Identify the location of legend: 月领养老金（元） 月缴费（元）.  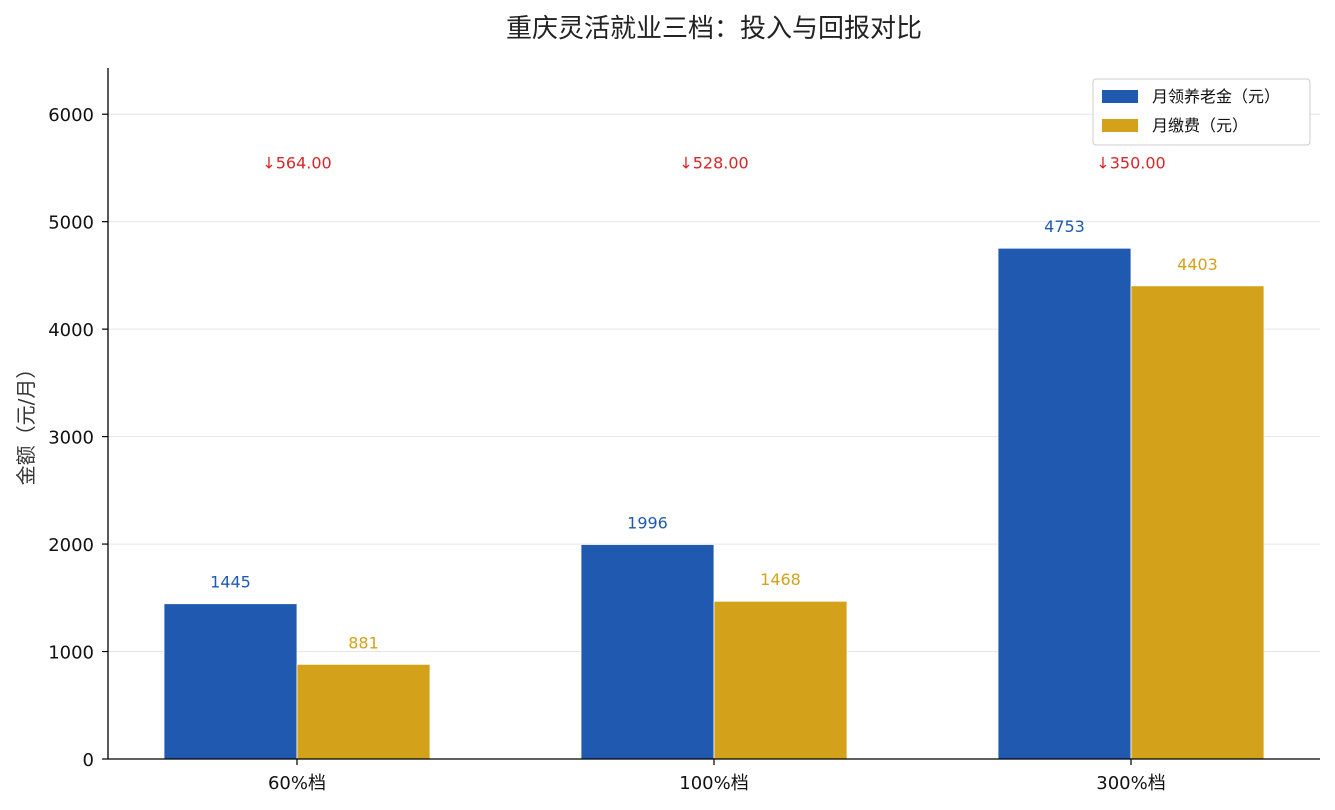
(1201, 112).